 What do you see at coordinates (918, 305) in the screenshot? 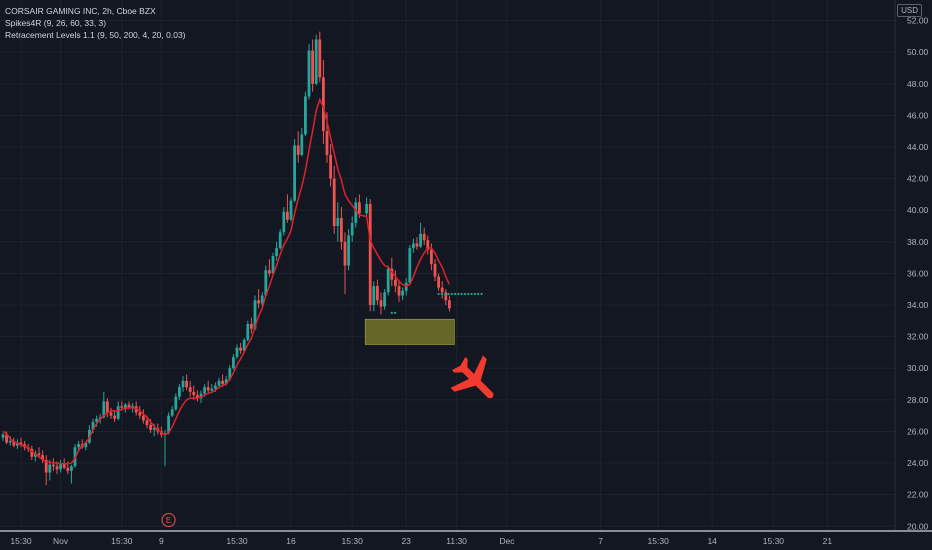
I see `price-tick-label: 34.00` at bounding box center [918, 305].